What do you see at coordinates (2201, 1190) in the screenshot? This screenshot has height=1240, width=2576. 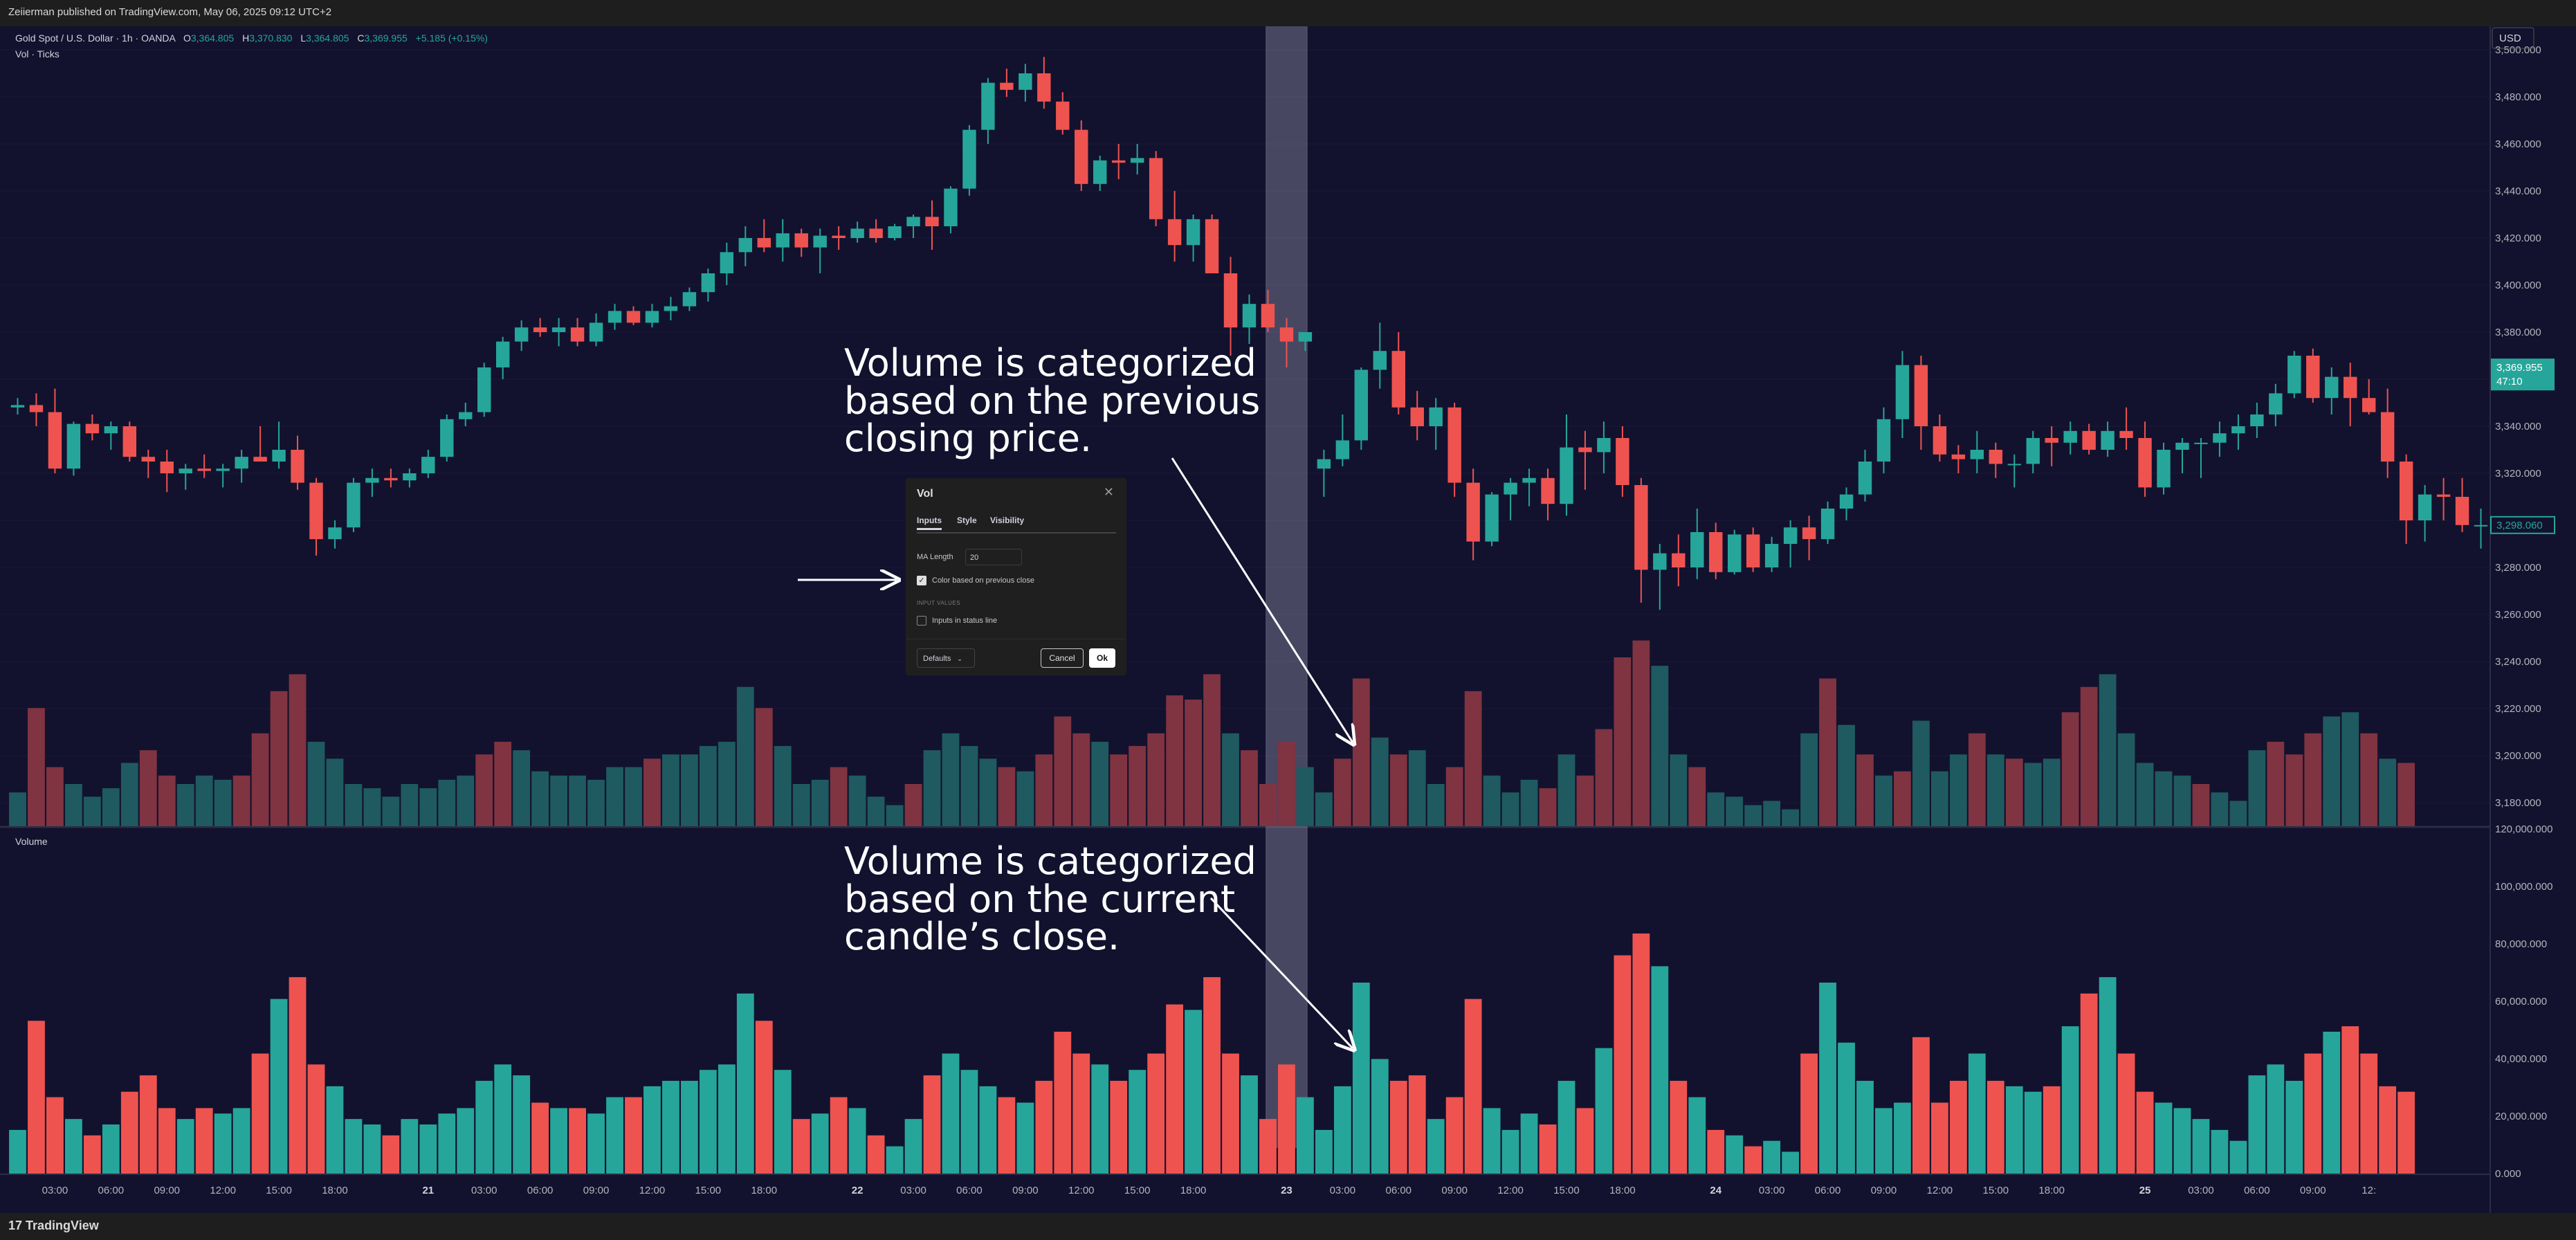 I see `time-tick-label: 03:00` at bounding box center [2201, 1190].